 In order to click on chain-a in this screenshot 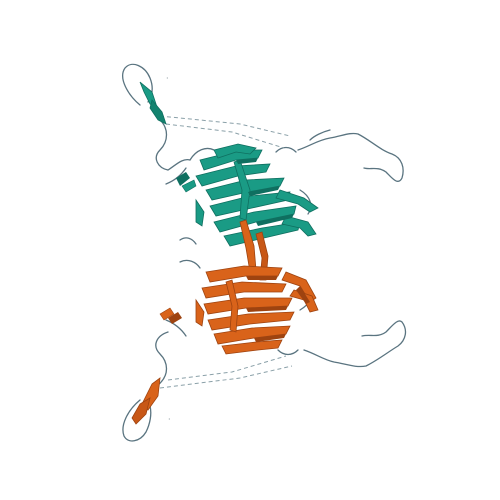, I will do `click(229, 164)`.